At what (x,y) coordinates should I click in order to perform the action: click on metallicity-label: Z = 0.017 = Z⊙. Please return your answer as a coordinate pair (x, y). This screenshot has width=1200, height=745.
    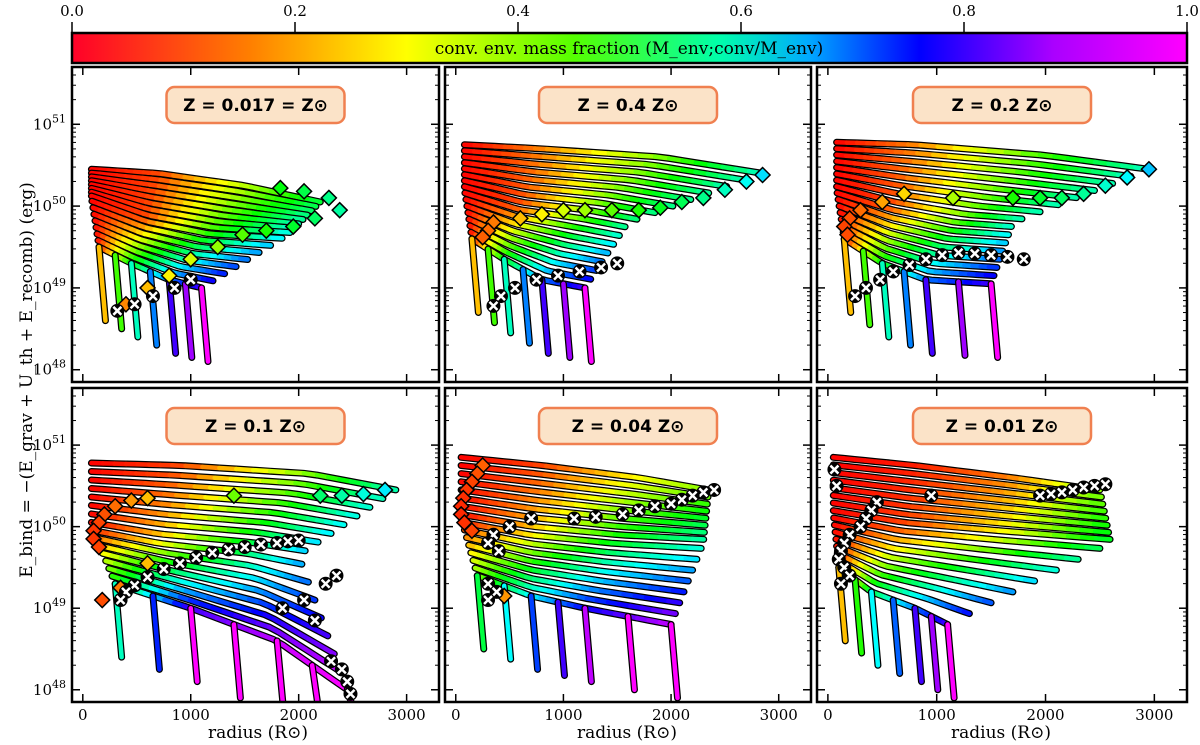
    Looking at the image, I should click on (255, 106).